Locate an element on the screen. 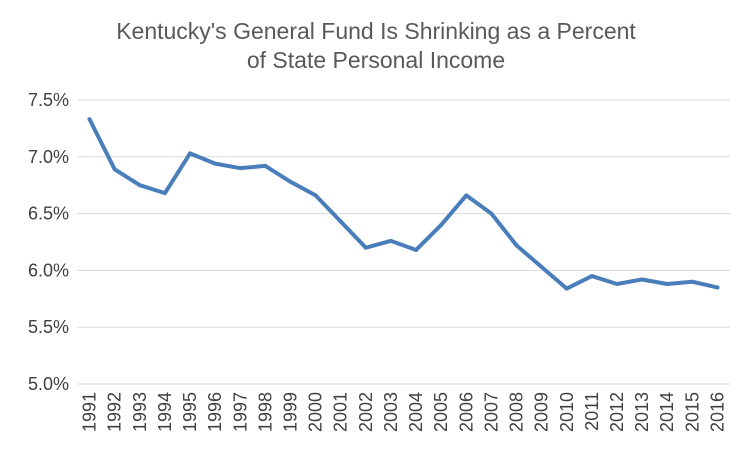 This screenshot has width=752, height=451. y-axis-tick-labels: 5.0% 5.5% 6.0% 6.5% 7.0% 7.5% is located at coordinates (48, 242).